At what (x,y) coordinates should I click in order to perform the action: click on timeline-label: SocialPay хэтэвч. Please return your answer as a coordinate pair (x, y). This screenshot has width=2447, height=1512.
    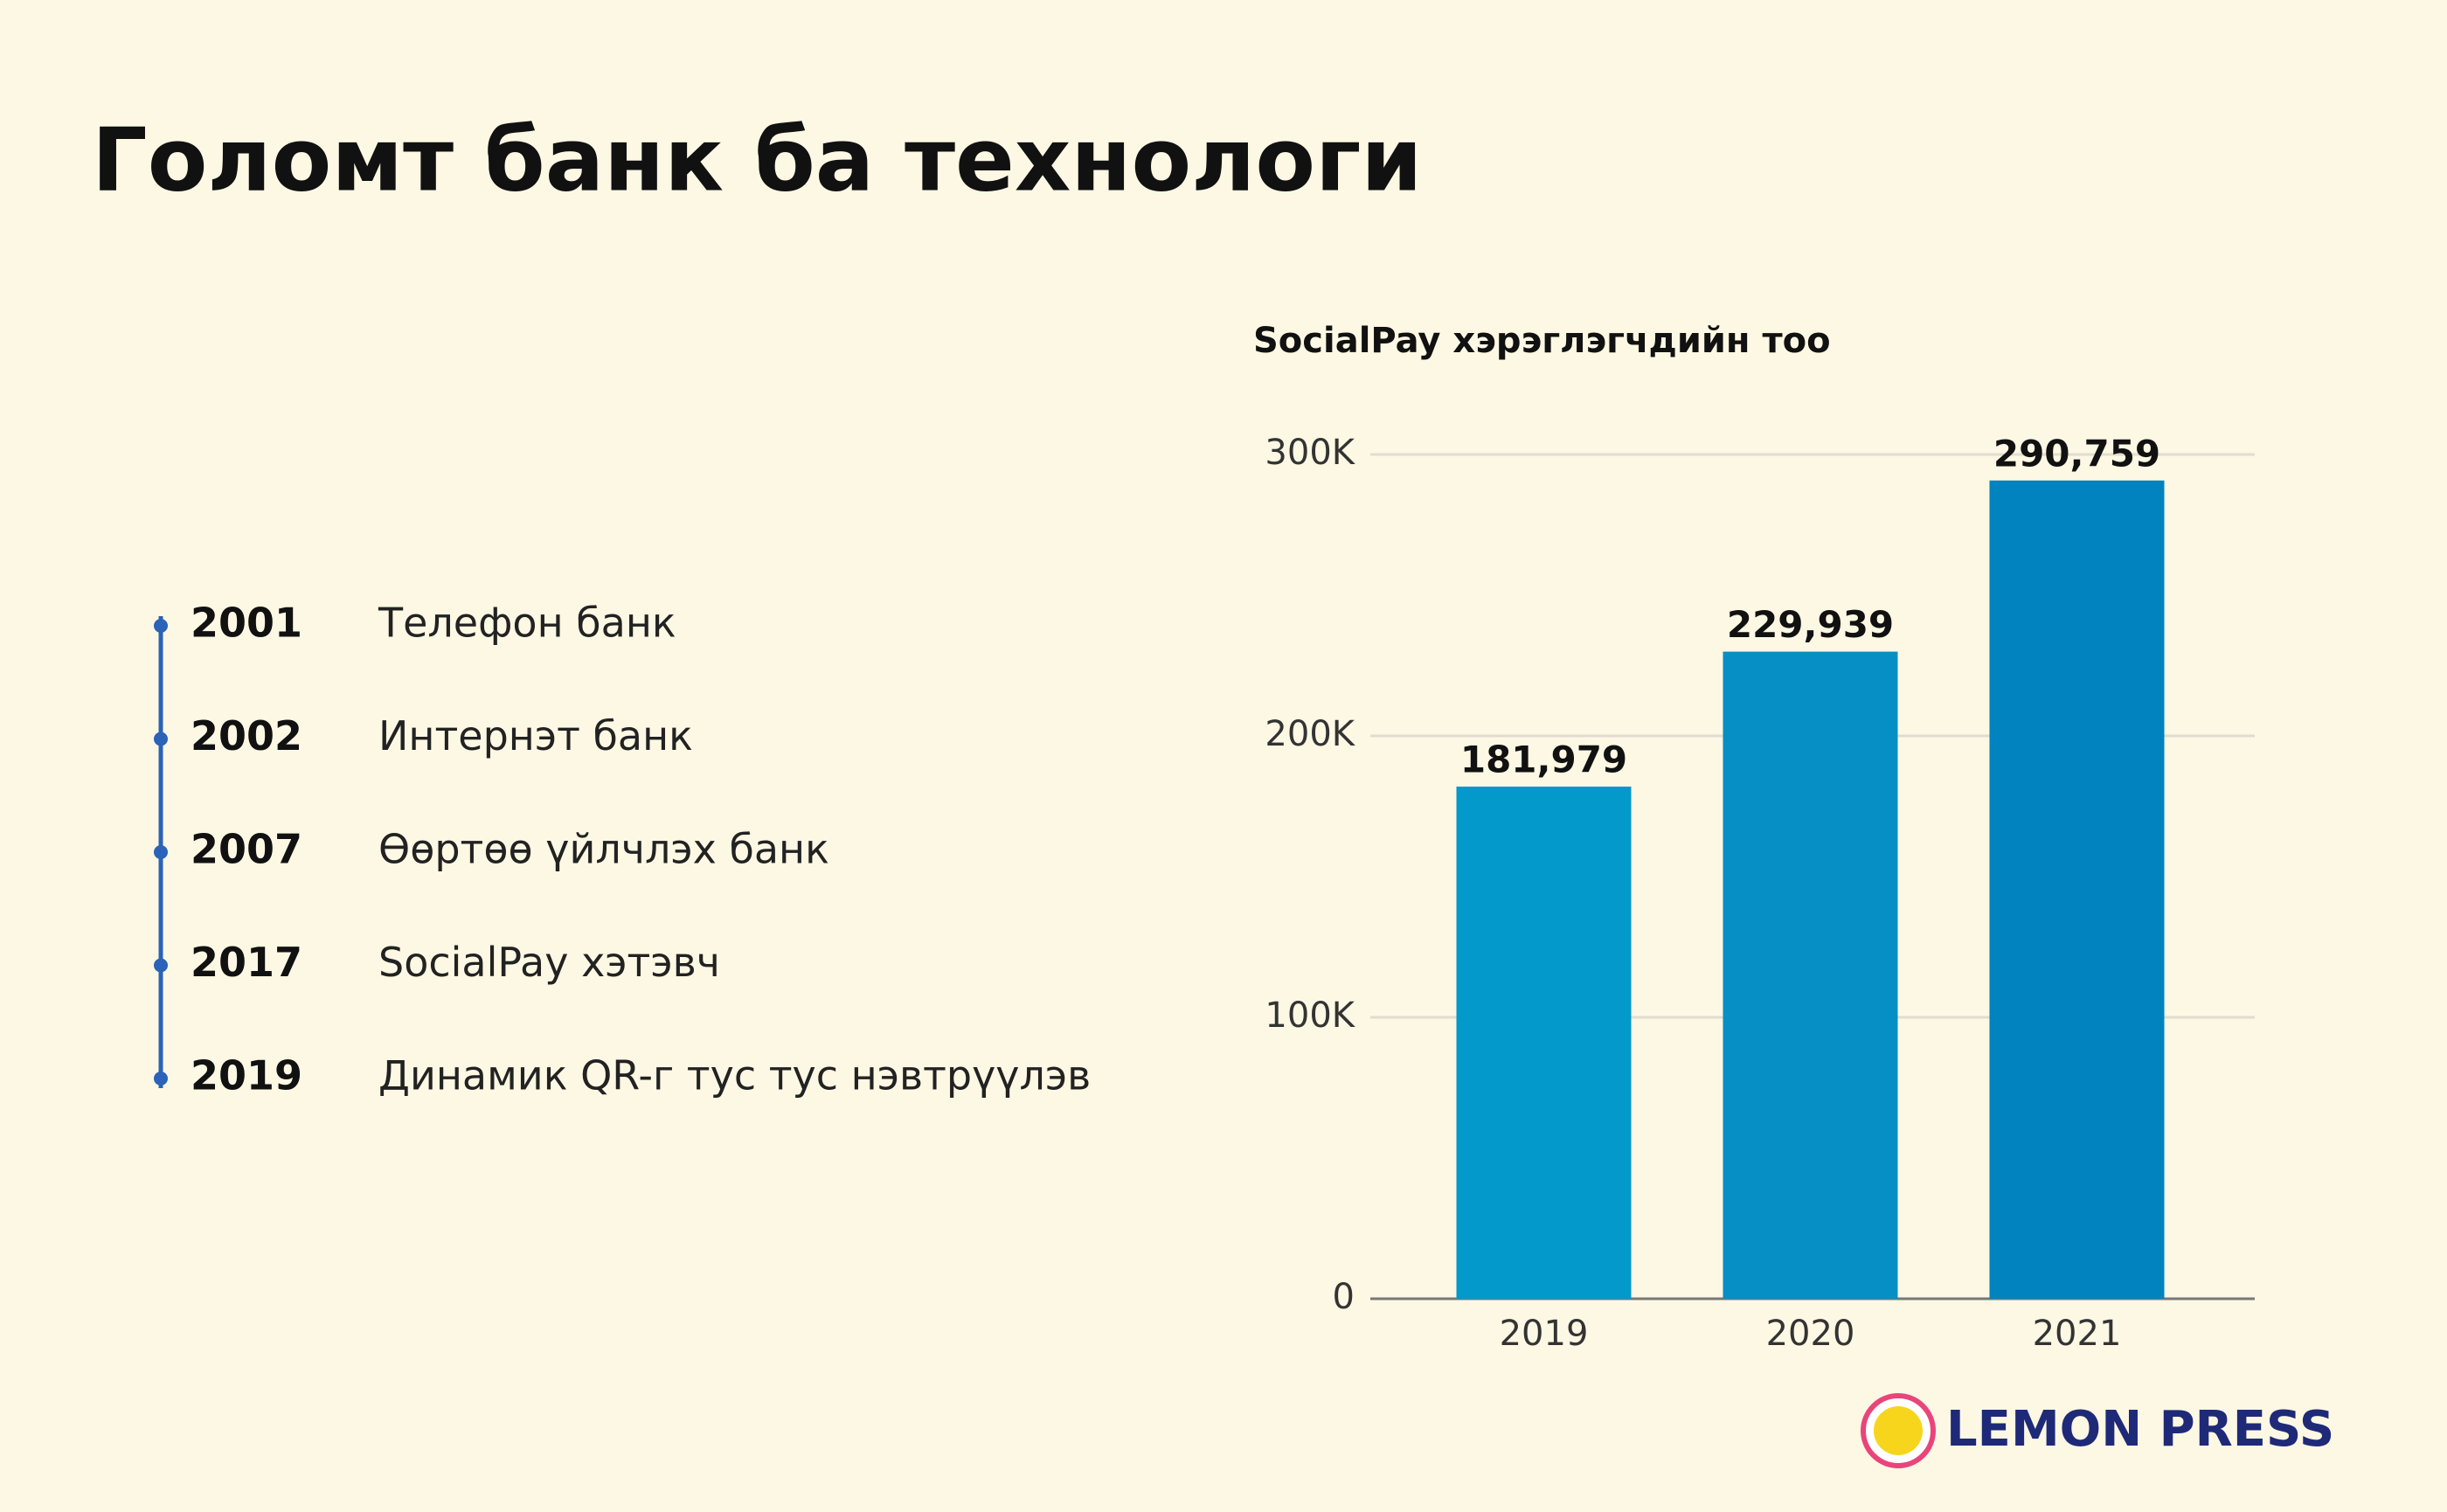
    Looking at the image, I should click on (549, 963).